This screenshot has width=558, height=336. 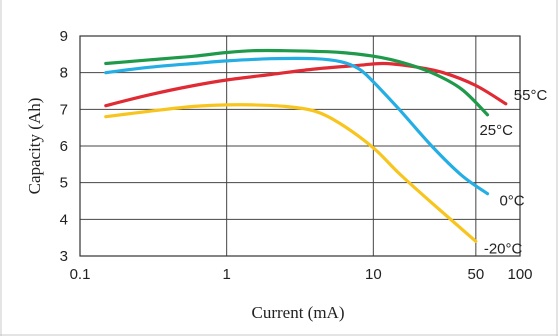 I want to click on y-tick-label: 8, so click(x=64, y=73).